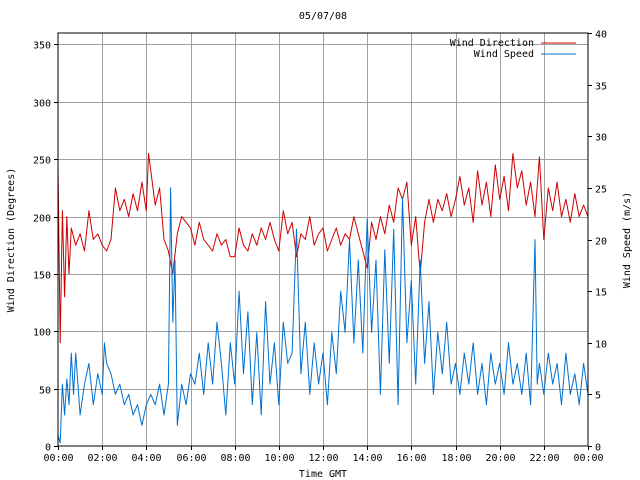 The height and width of the screenshot is (480, 640). What do you see at coordinates (42, 104) in the screenshot?
I see `y-left-tick-label: 300` at bounding box center [42, 104].